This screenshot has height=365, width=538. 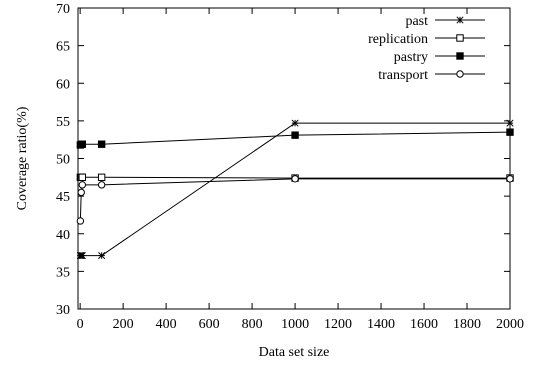 I want to click on x-tick-label: 1600, so click(x=424, y=324).